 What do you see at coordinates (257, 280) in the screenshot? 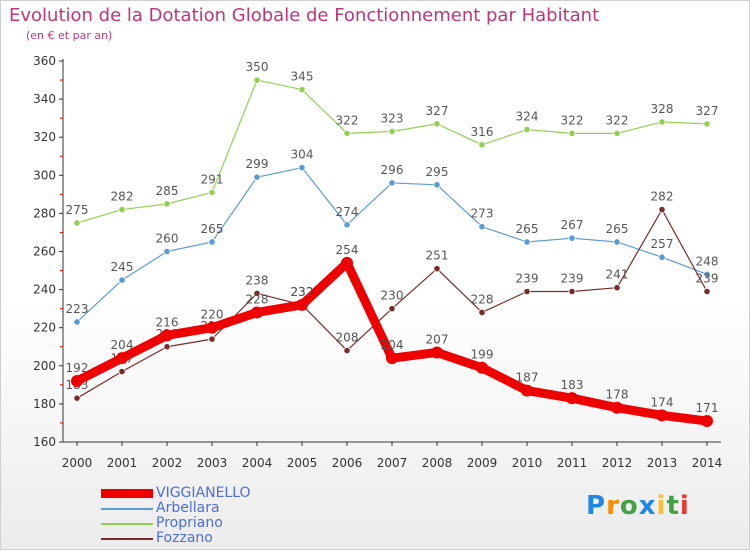
I see `data-label-fozzano: 238` at bounding box center [257, 280].